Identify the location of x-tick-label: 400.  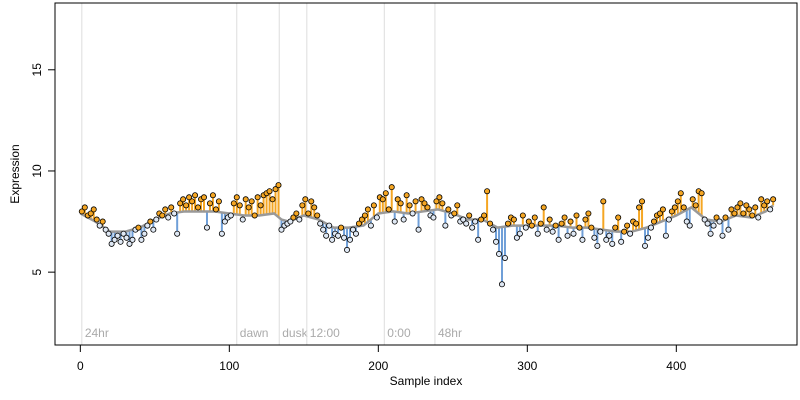
(676, 366).